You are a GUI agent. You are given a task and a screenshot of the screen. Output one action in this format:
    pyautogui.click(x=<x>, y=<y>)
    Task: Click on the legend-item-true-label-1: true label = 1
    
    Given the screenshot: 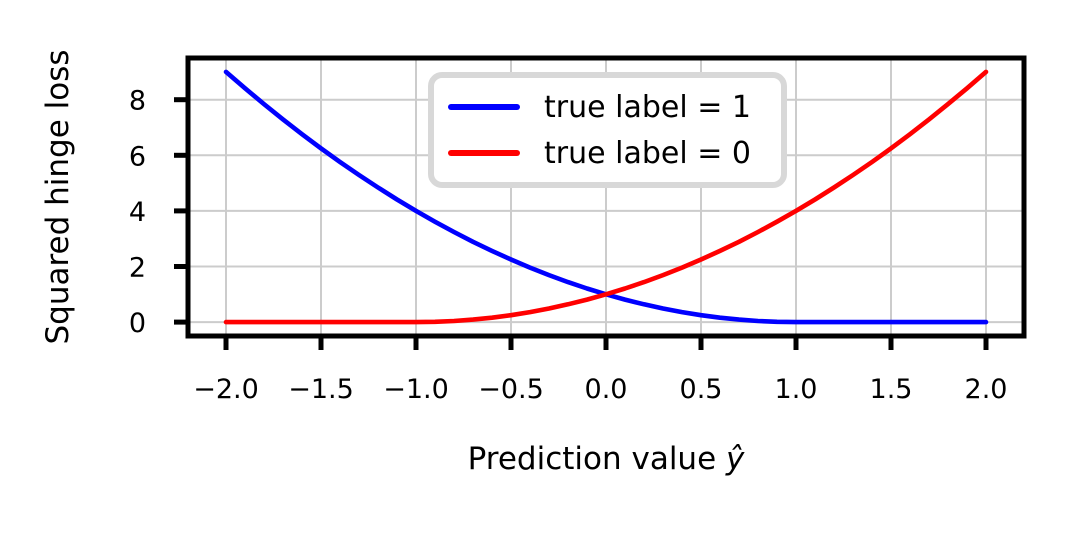 What is the action you would take?
    pyautogui.click(x=608, y=107)
    